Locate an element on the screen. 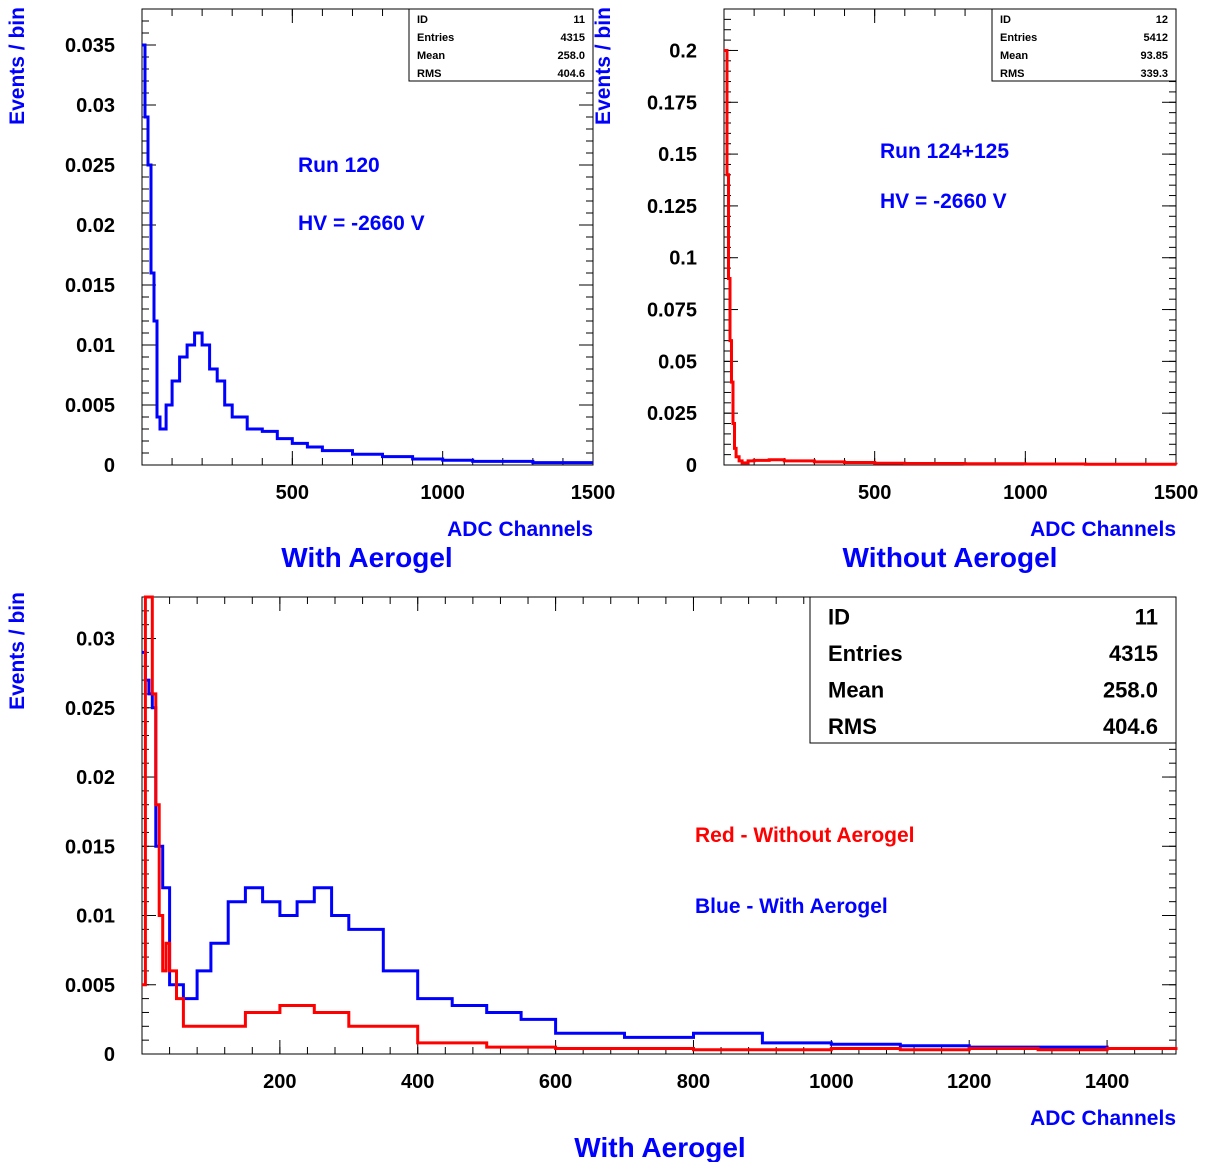 This screenshot has height=1162, width=1211. annotation-text: Run 124+125 is located at coordinates (944, 151).